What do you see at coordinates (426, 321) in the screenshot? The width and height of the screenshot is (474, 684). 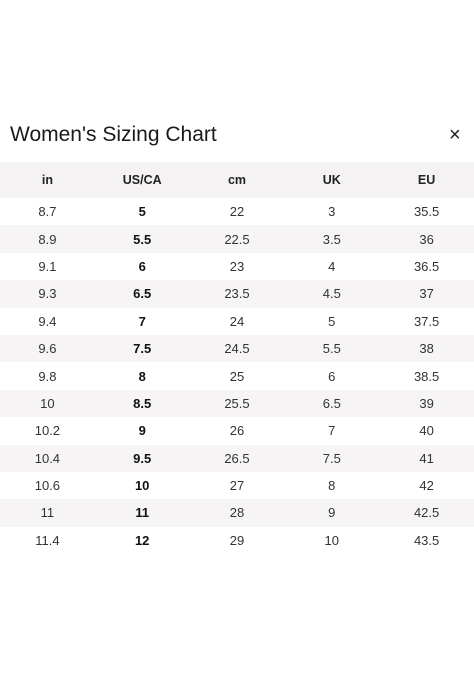 I see `table-cell: 37.5` at bounding box center [426, 321].